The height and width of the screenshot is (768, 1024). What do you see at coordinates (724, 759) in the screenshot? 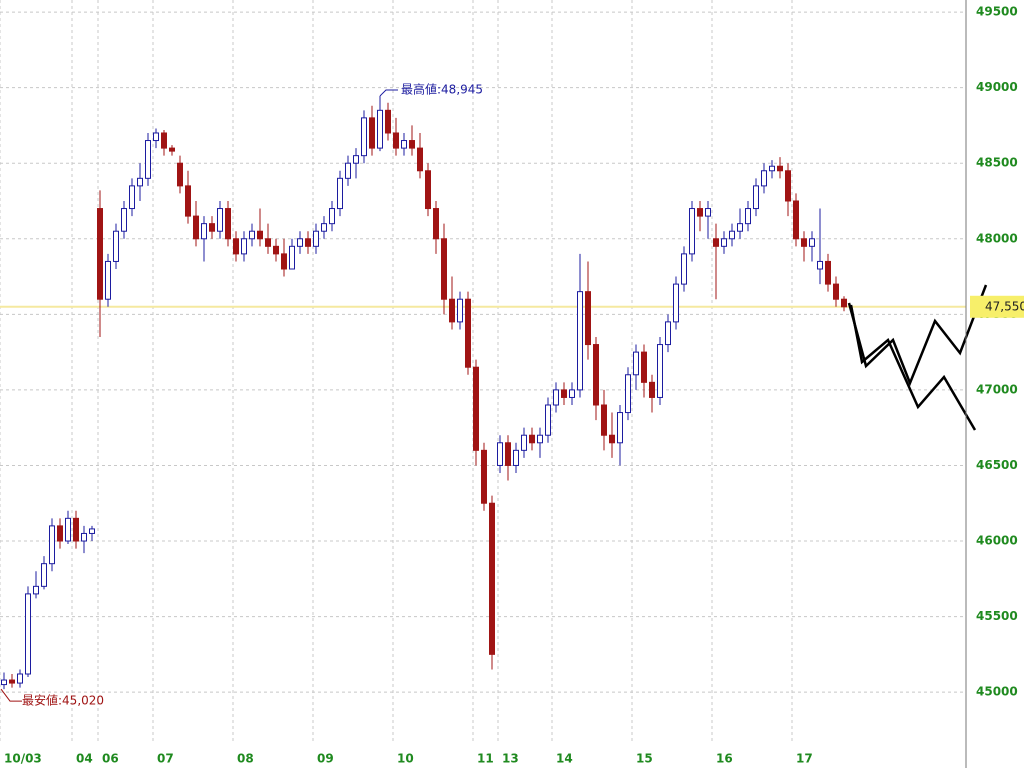
I see `x-tick-label: 16` at bounding box center [724, 759].